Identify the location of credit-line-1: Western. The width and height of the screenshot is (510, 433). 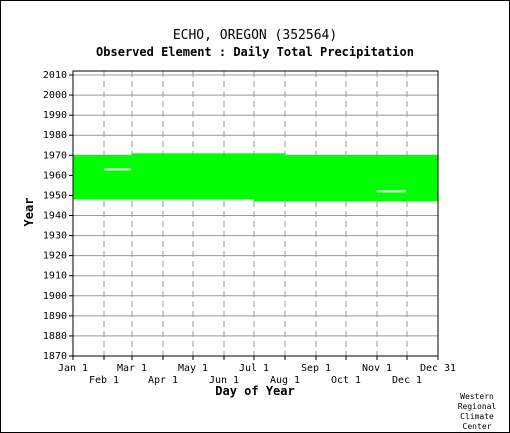
(477, 396).